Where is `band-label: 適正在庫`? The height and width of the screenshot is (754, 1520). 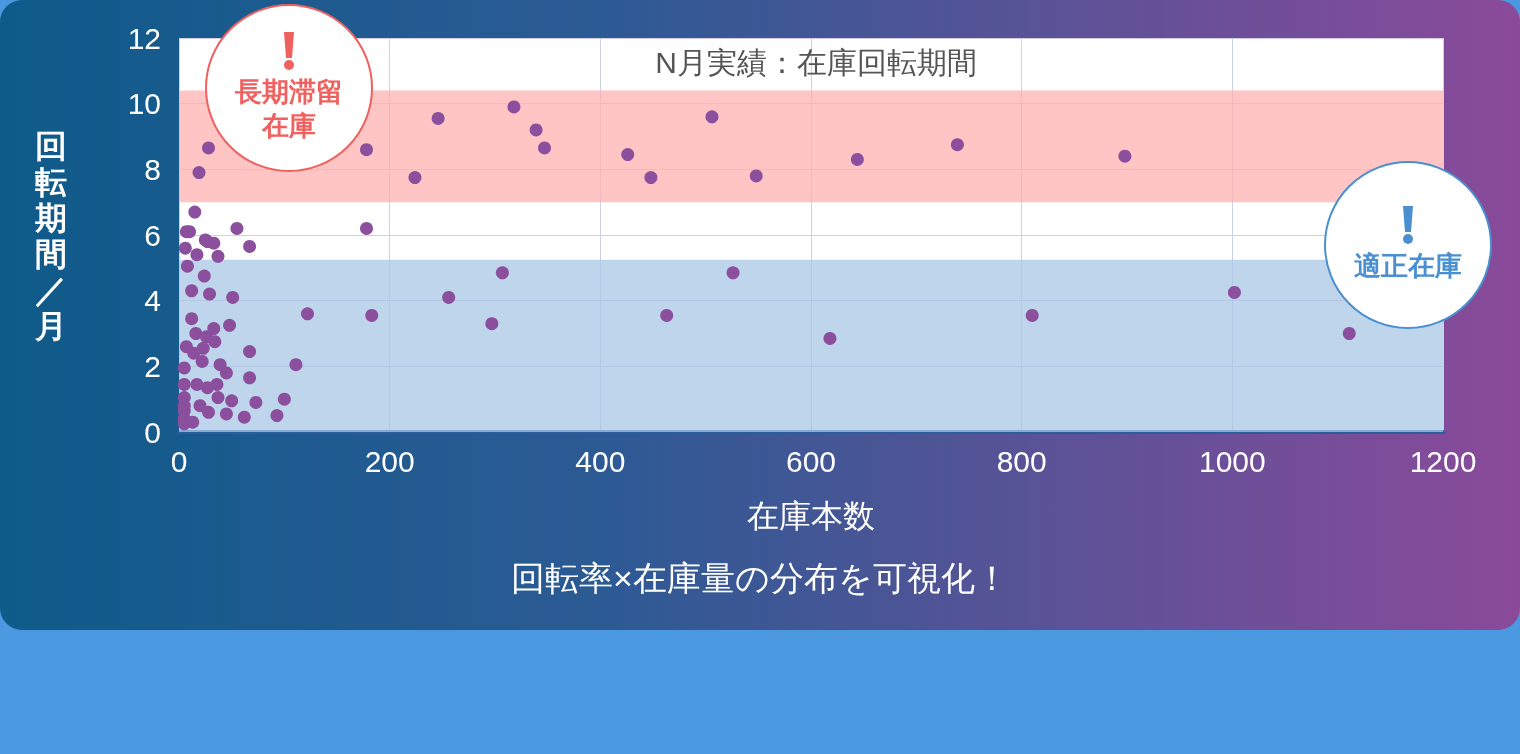
band-label: 適正在庫 is located at coordinates (1408, 267).